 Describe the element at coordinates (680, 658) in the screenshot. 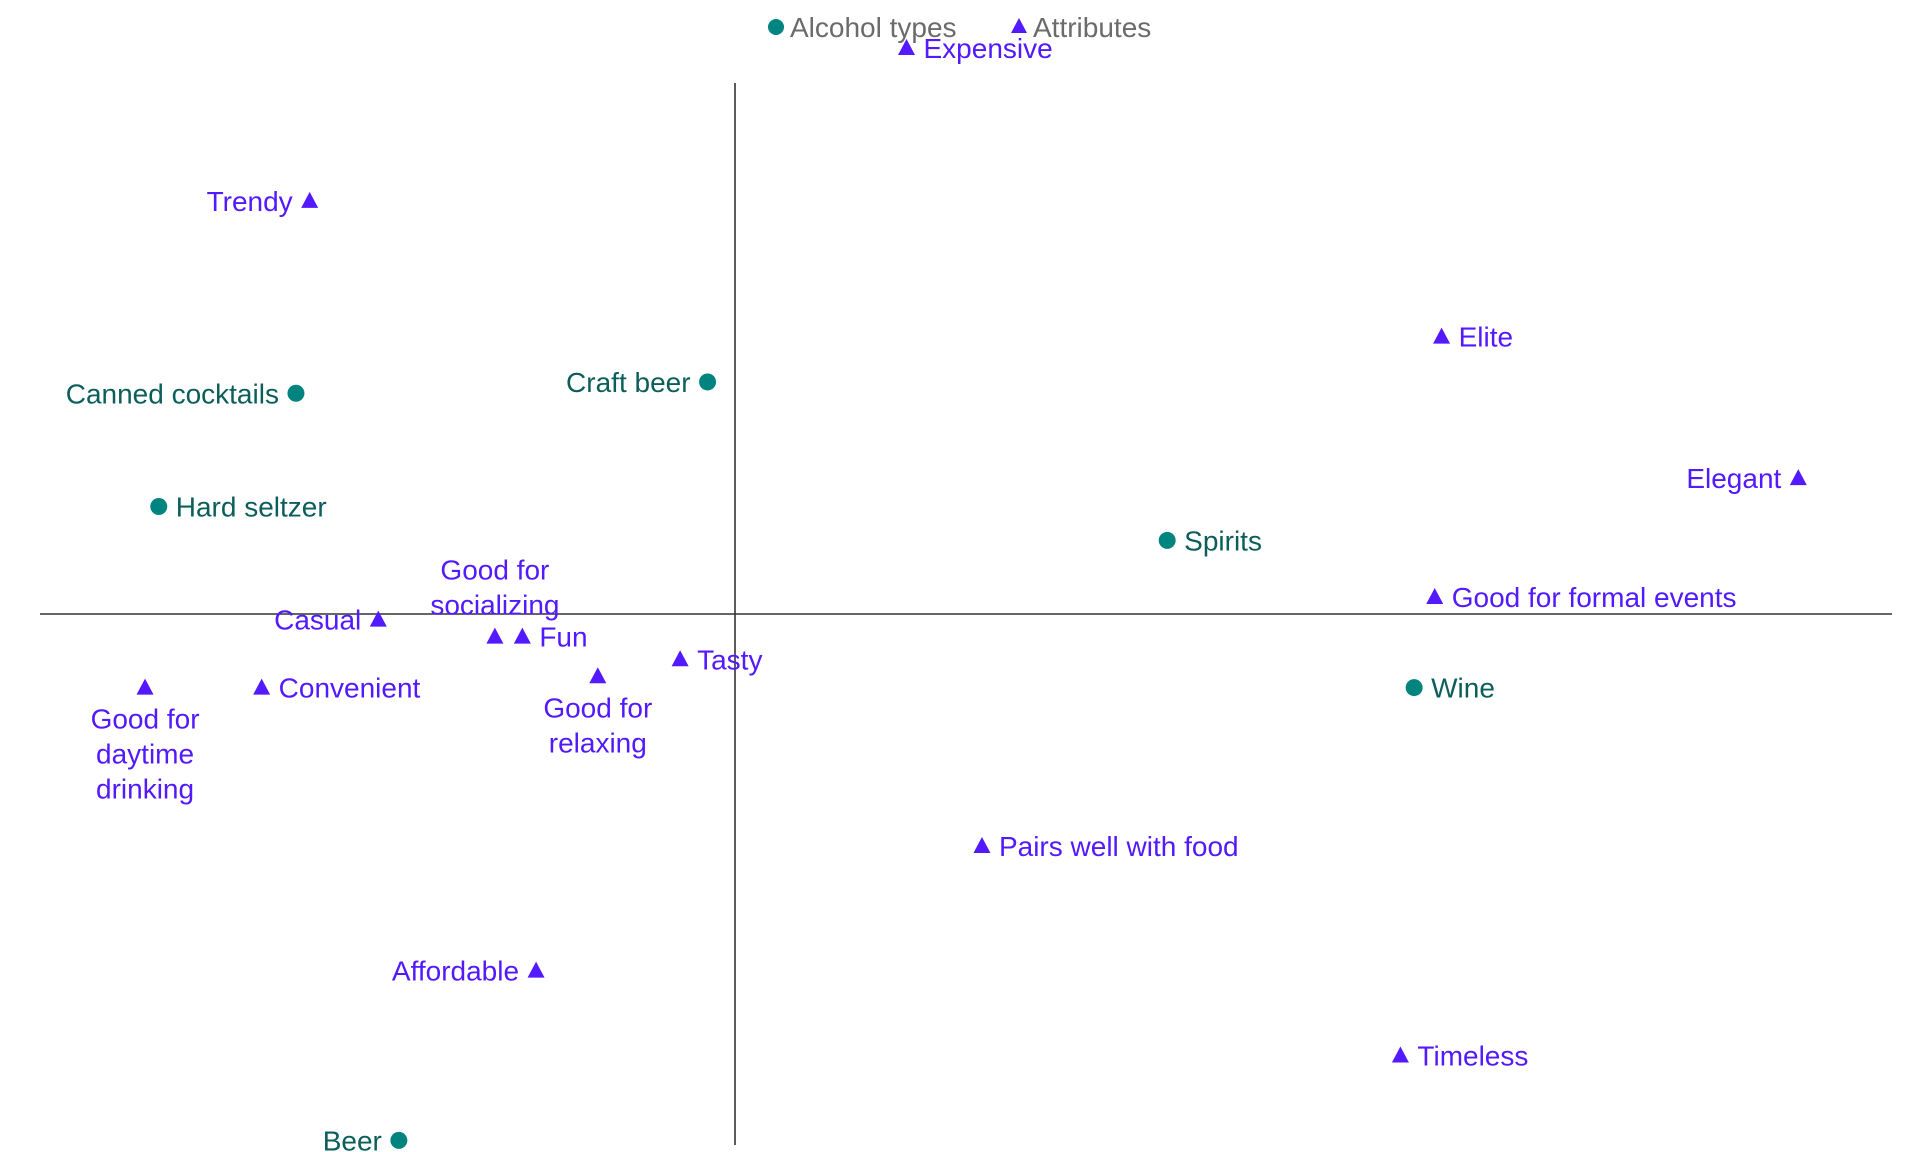

I see `tasty-marker` at that location.